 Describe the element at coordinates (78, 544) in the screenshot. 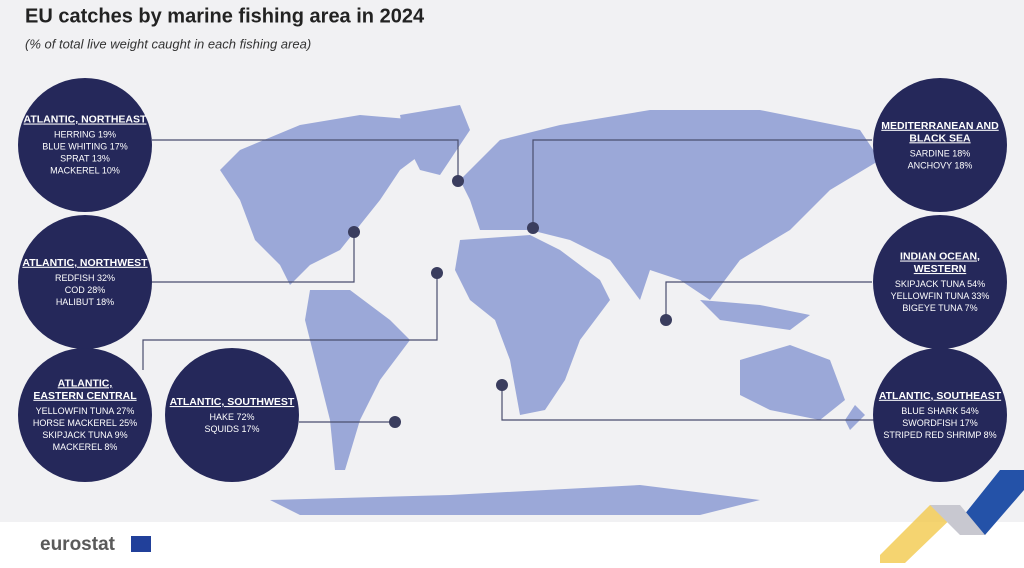

I see `logo-text: eurostat` at that location.